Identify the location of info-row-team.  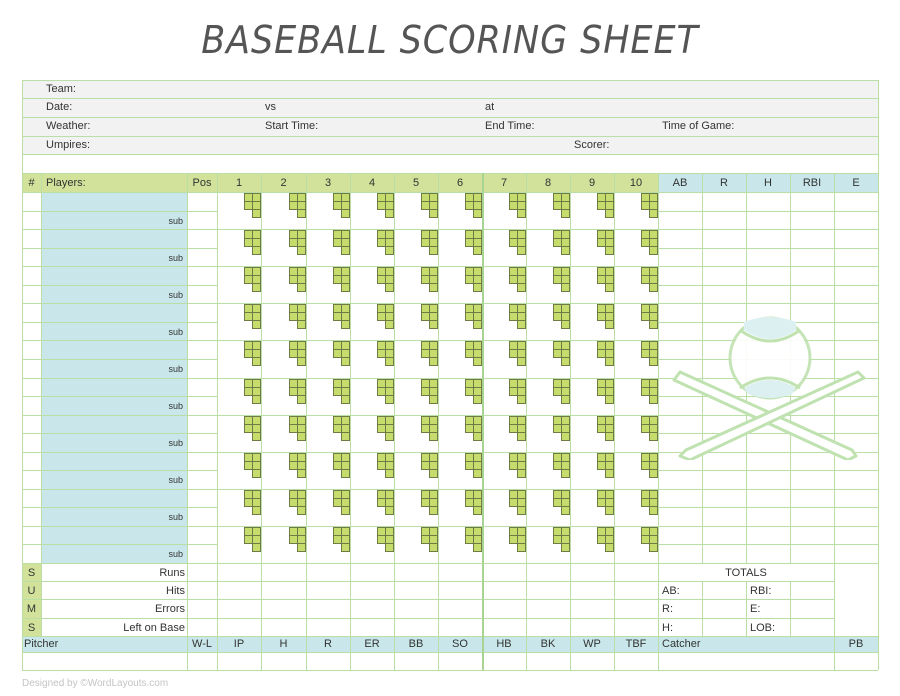
(450, 89).